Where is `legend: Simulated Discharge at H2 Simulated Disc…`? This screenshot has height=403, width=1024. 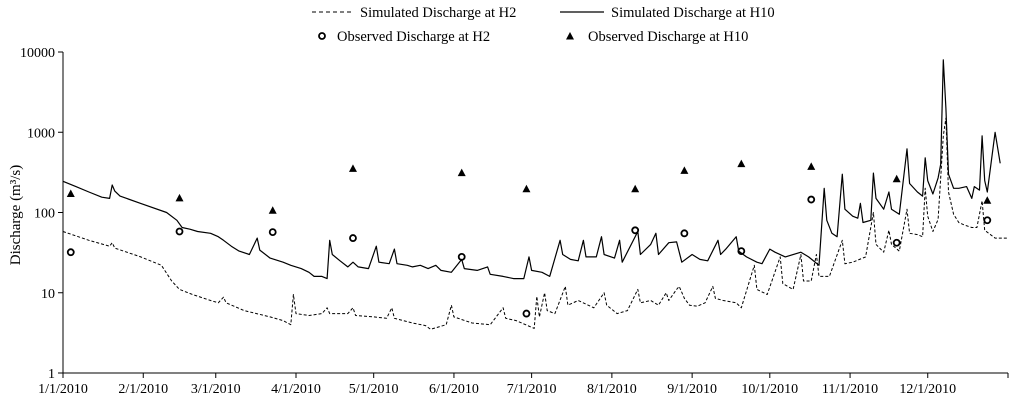 legend: Simulated Discharge at H2 Simulated Disc… is located at coordinates (543, 25).